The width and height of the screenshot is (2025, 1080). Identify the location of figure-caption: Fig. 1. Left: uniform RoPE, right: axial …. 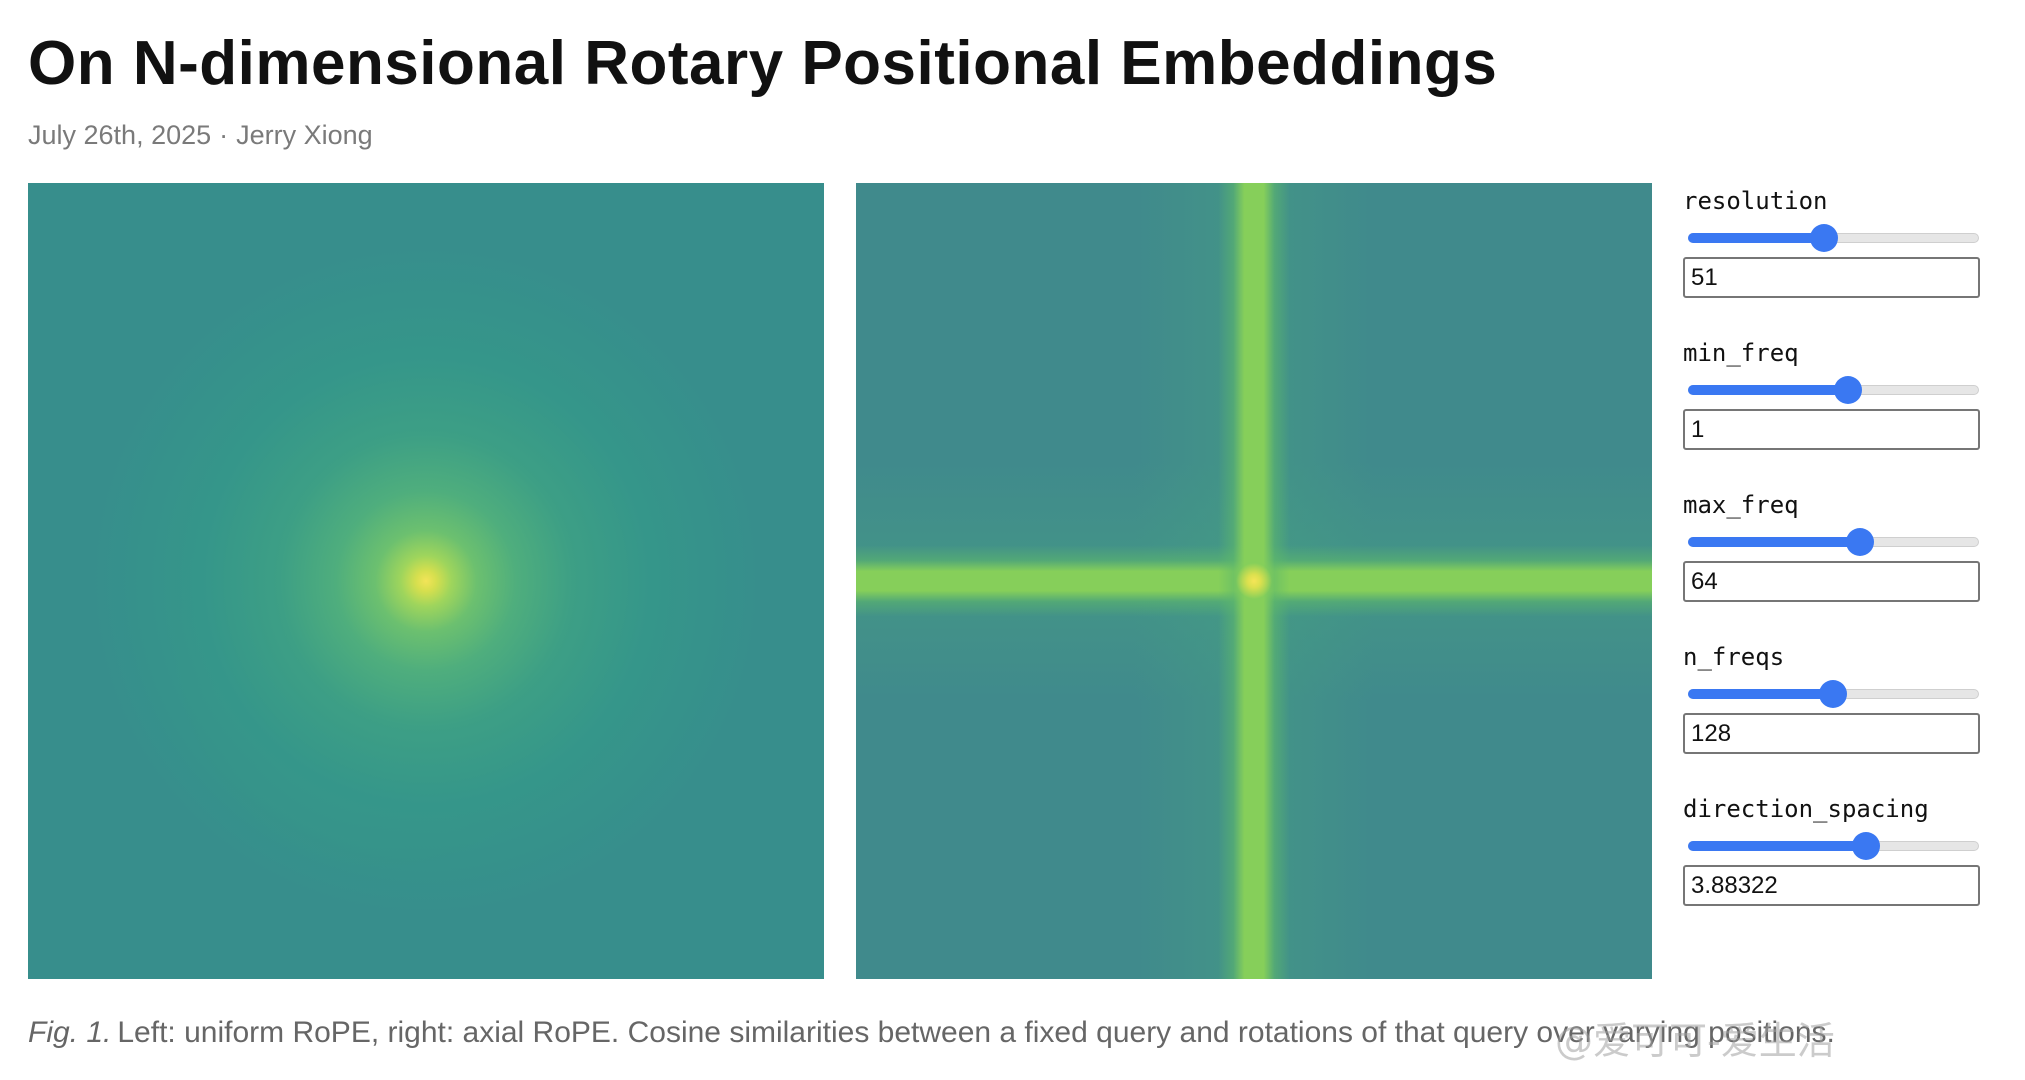
(1026, 1033).